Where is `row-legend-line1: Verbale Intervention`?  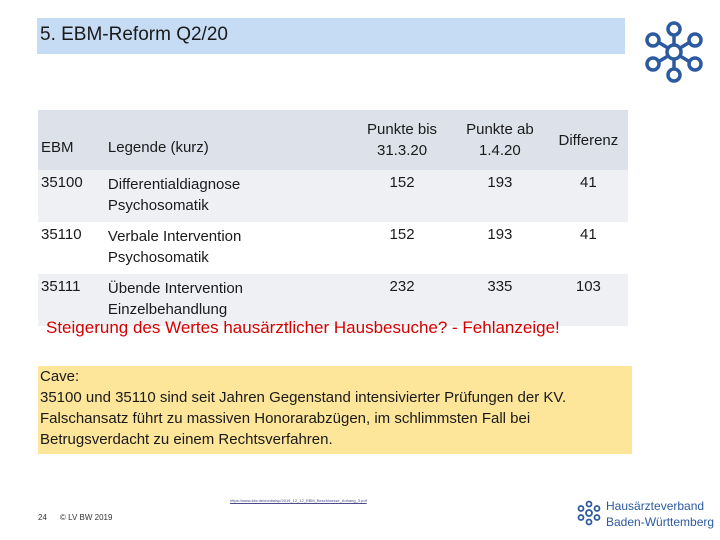 row-legend-line1: Verbale Intervention is located at coordinates (174, 236).